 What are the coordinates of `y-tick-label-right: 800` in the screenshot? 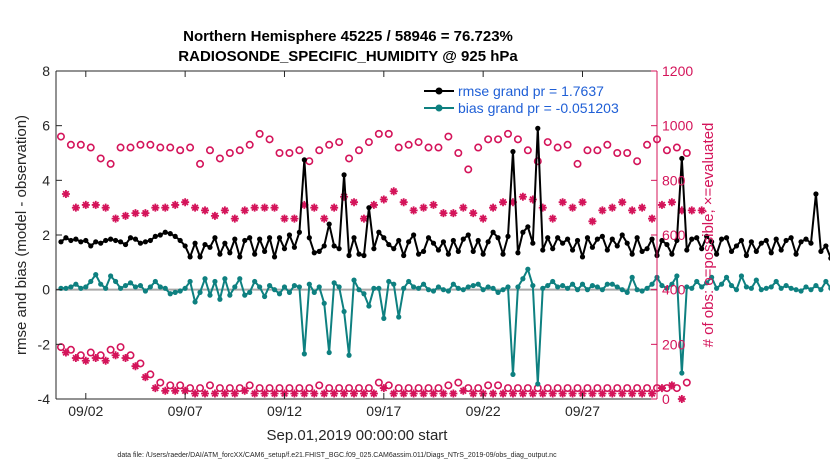 It's located at (674, 180).